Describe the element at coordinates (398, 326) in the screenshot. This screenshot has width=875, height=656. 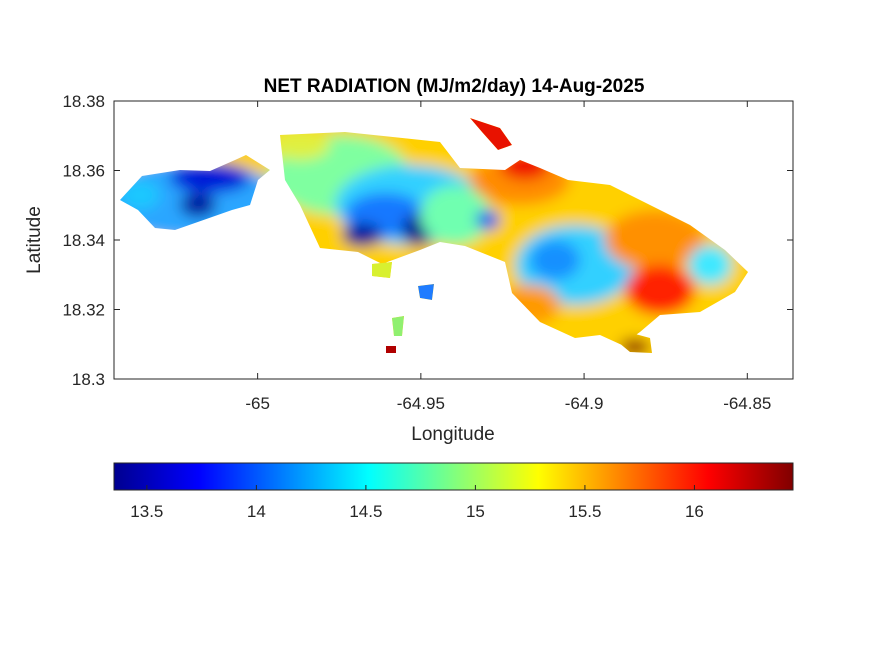
I see `field-south-islet-green` at that location.